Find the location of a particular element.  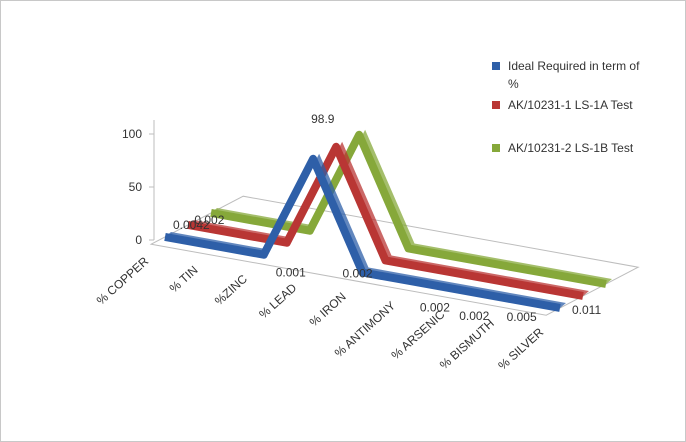

data-label: 0.0042 is located at coordinates (191, 225).